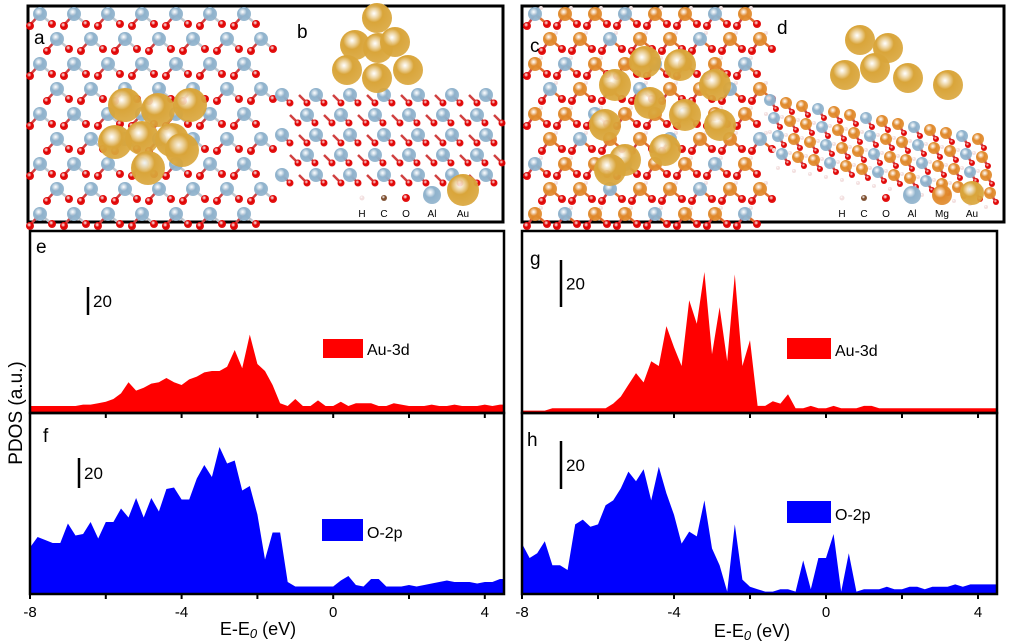 The image size is (1011, 642). What do you see at coordinates (752, 631) in the screenshot?
I see `x-axis-label-right: E-E0 (eV)` at bounding box center [752, 631].